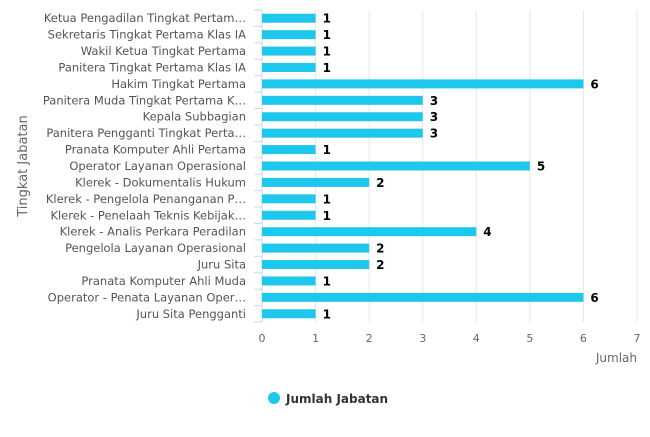 This screenshot has height=437, width=650. What do you see at coordinates (178, 84) in the screenshot?
I see `y-tick-label: Hakim Tingkat Pertama` at bounding box center [178, 84].